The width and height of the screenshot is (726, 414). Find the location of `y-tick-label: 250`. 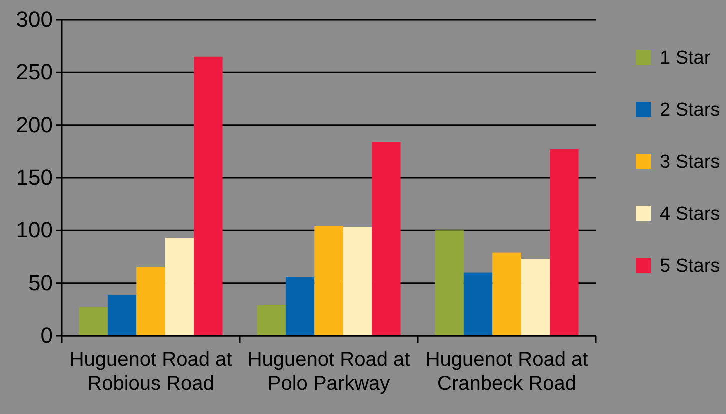

y-tick-label: 250 is located at coordinates (34, 72).